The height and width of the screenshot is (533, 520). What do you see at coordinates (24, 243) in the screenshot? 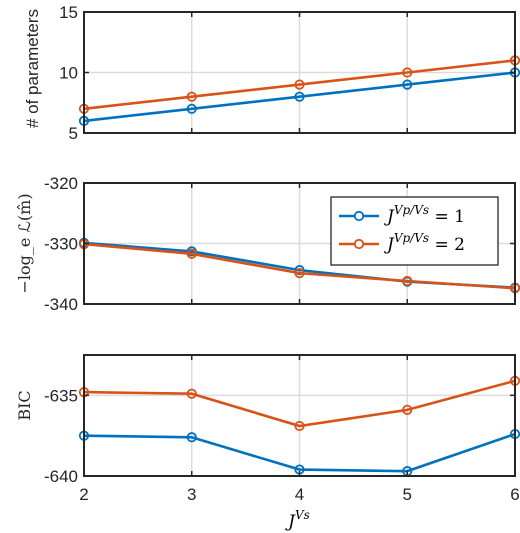
I see `ylabel-likelihood: −log_e ℒ(m̂)` at bounding box center [24, 243].